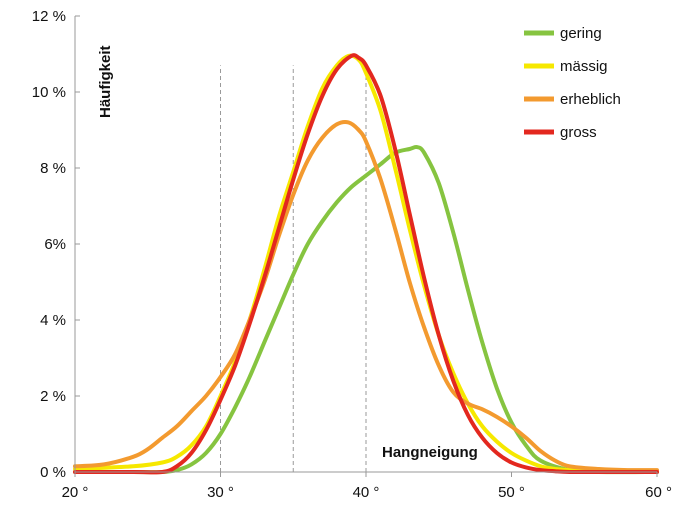 This screenshot has width=676, height=508. Describe the element at coordinates (55, 244) in the screenshot. I see `y-tick-label-3: 6%` at that location.